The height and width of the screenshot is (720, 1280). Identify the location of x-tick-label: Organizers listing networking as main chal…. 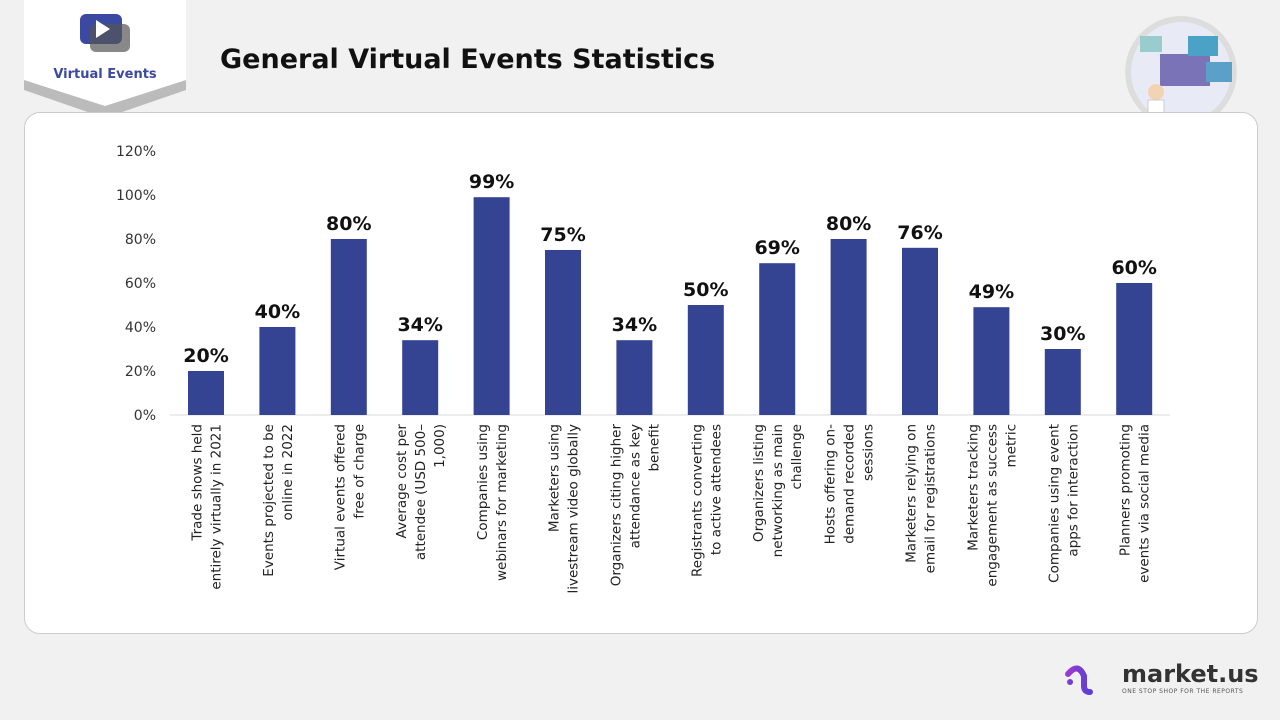
(778, 490).